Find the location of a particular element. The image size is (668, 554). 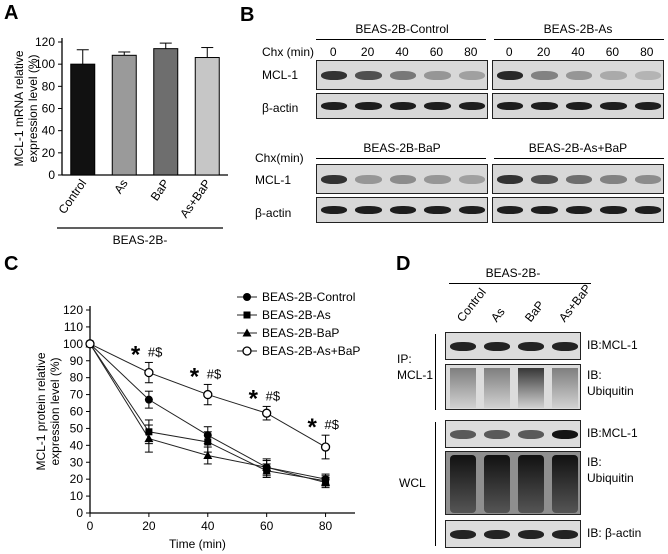

y-tick-label: 110 is located at coordinates (73, 327).